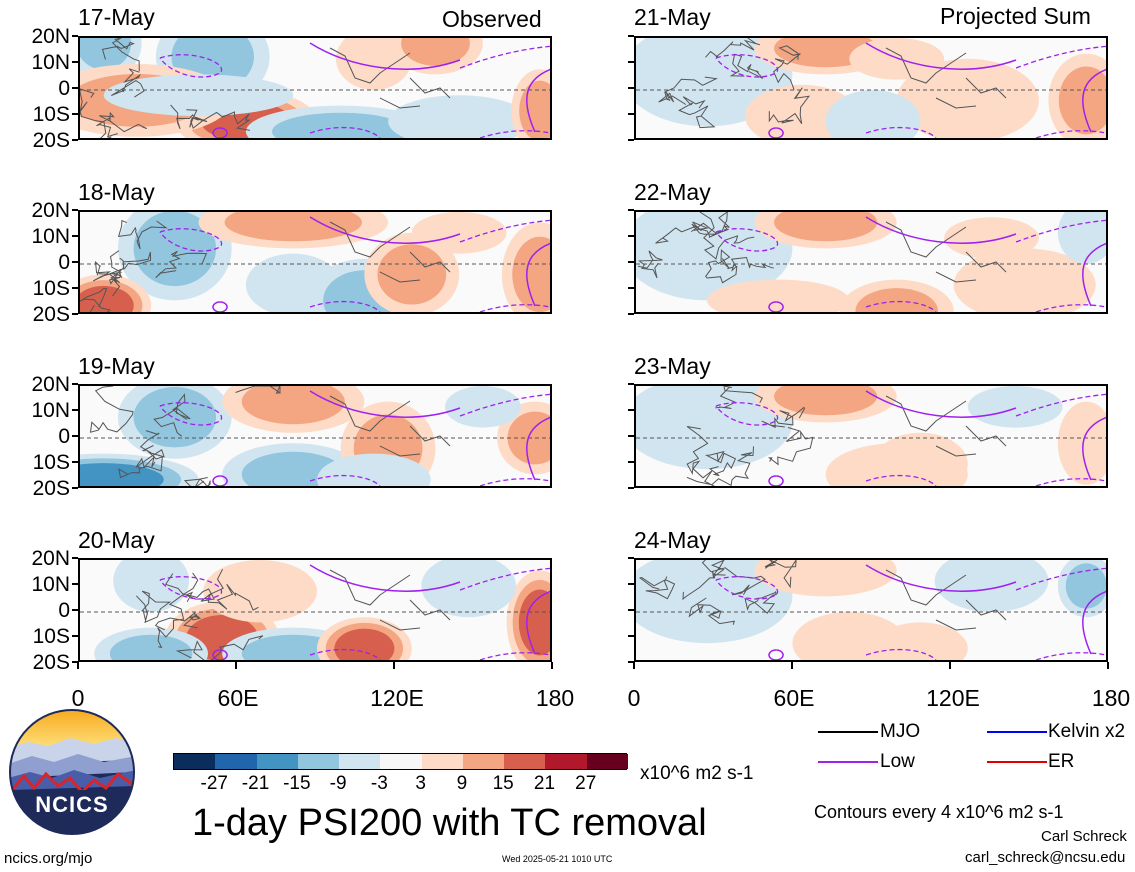 This screenshot has height=872, width=1135. Describe the element at coordinates (462, 783) in the screenshot. I see `colorbar-tick-label: 9` at that location.